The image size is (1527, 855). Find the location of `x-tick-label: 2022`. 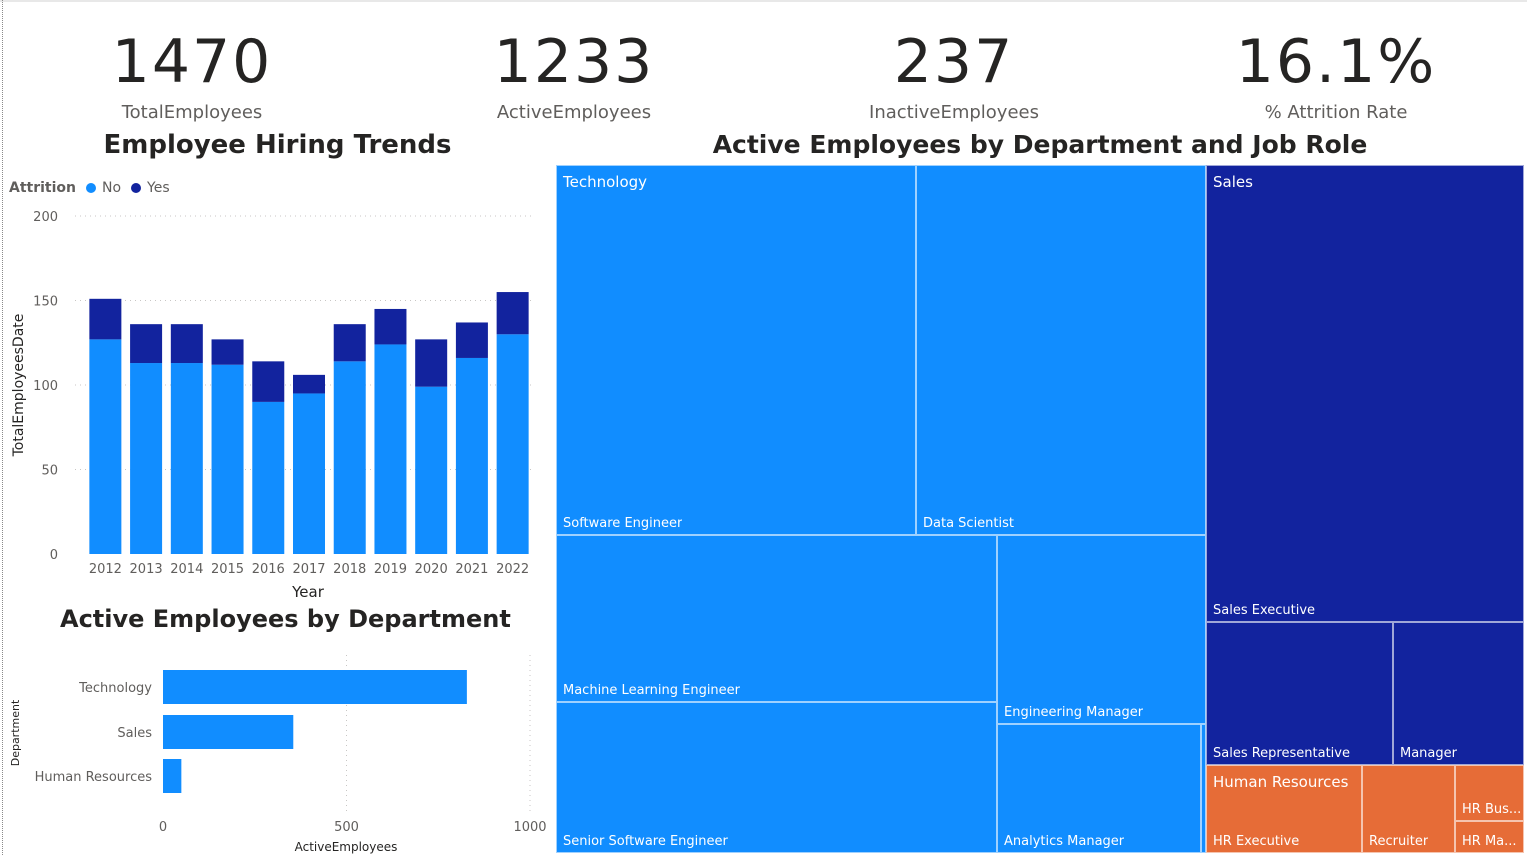

x-tick-label: 2022 is located at coordinates (512, 569).